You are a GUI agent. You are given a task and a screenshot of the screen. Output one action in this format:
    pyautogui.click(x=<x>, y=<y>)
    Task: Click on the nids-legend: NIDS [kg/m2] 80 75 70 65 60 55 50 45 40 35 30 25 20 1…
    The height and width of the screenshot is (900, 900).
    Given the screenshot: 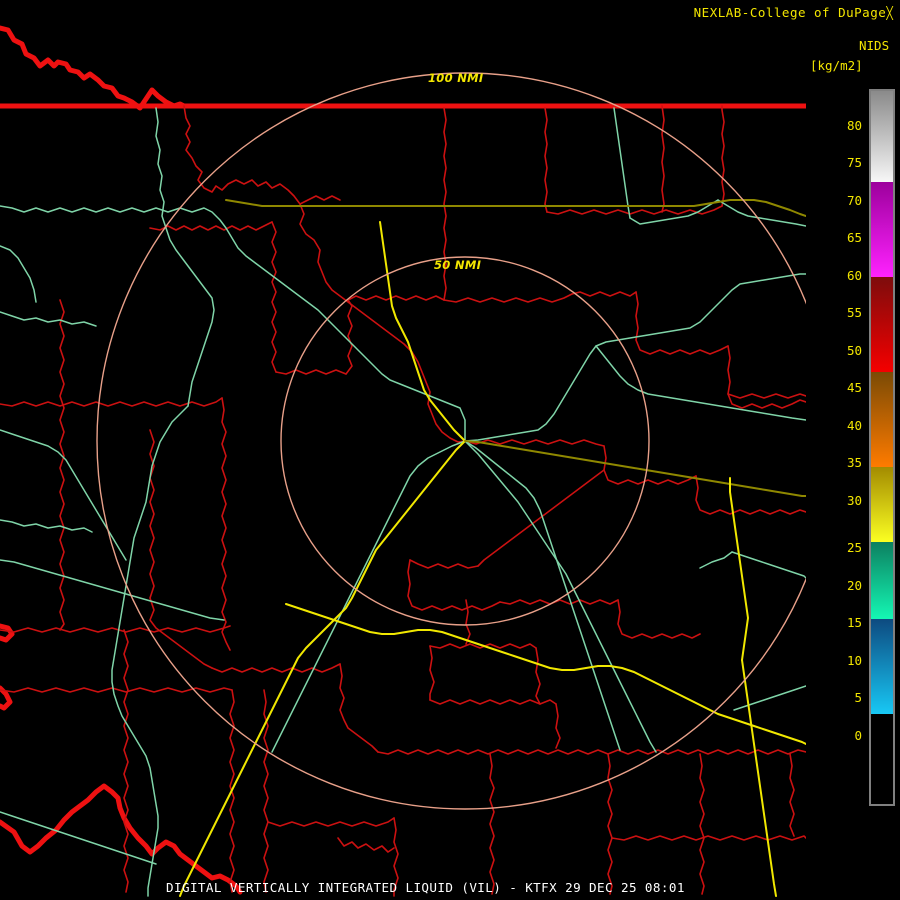 What is the action you would take?
    pyautogui.click(x=853, y=450)
    